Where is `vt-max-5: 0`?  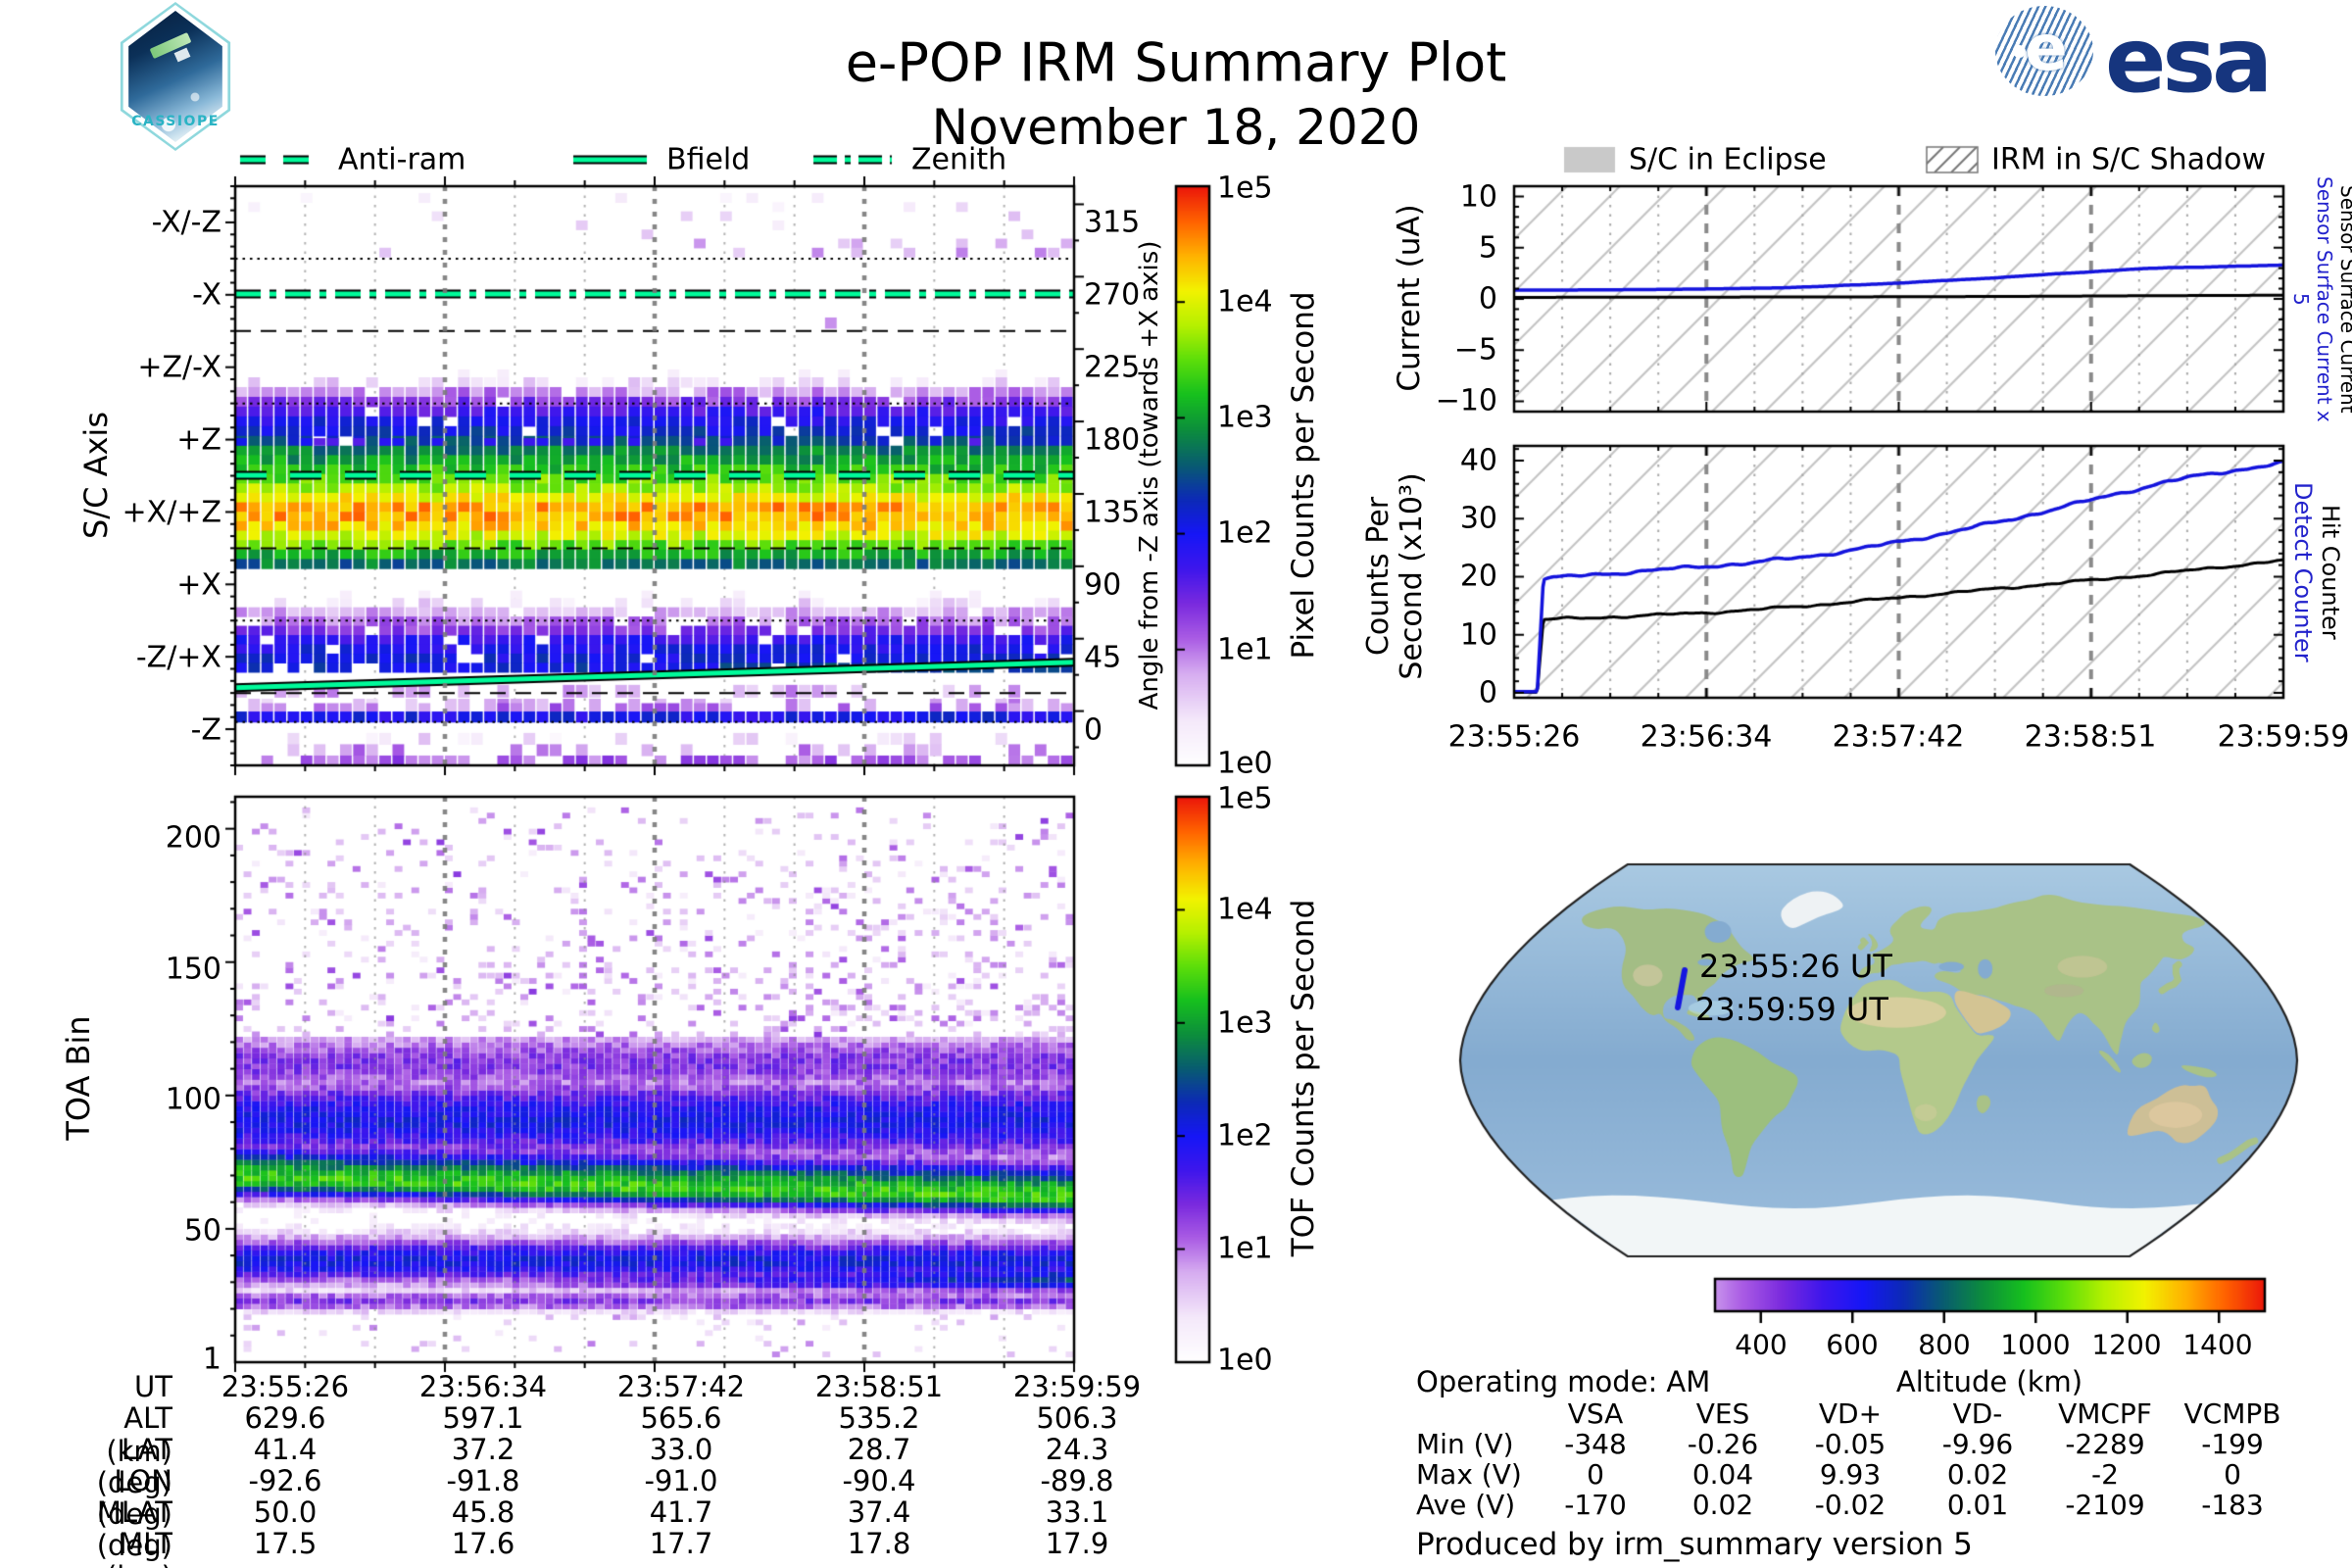
vt-max-5: 0 is located at coordinates (2232, 1474).